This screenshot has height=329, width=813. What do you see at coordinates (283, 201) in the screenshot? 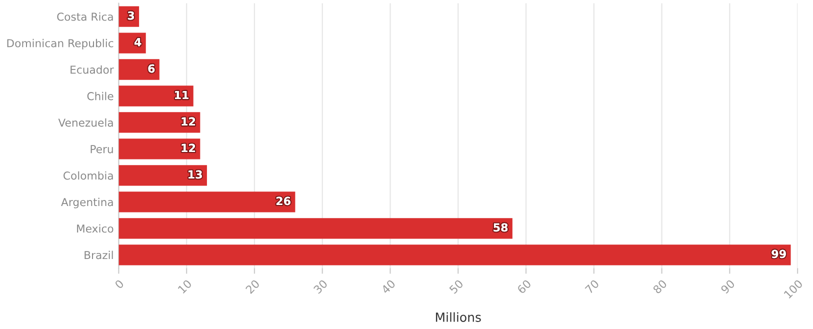
I see `data-label: 26` at bounding box center [283, 201].